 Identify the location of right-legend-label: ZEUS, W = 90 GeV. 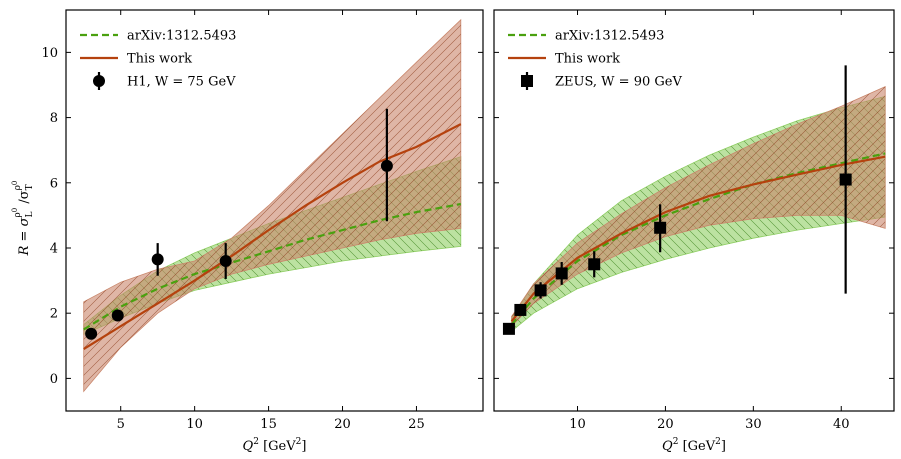
(618, 82).